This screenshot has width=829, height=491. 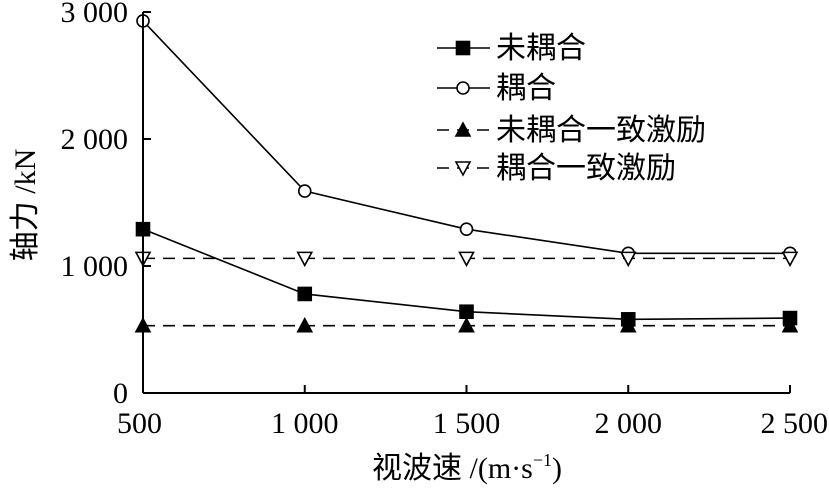 What do you see at coordinates (305, 423) in the screenshot?
I see `x-tick-label: 1 000` at bounding box center [305, 423].